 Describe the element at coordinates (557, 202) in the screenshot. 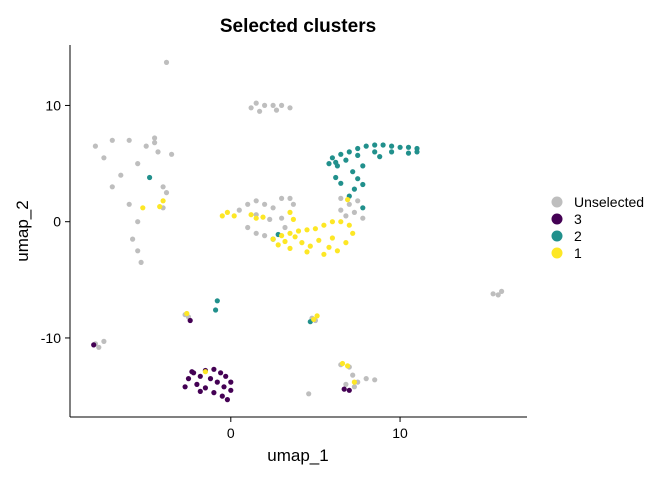

I see `legend-swatch-unselected` at that location.